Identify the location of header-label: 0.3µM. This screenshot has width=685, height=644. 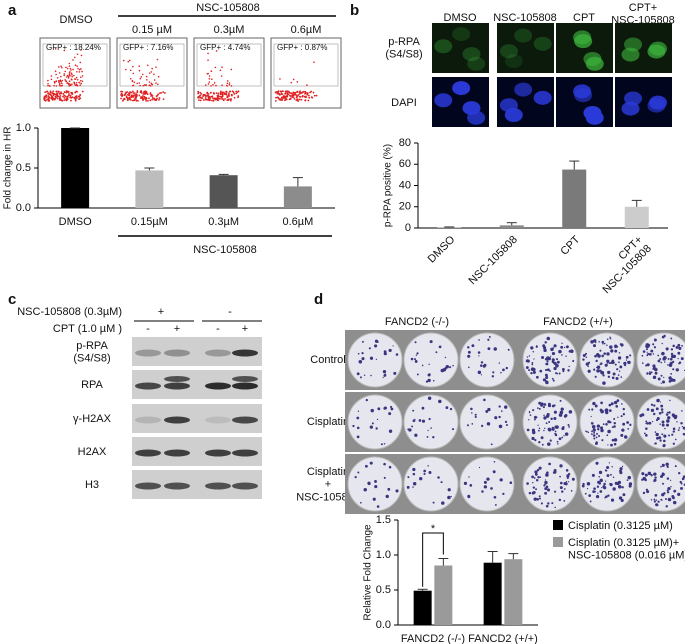
(229, 30).